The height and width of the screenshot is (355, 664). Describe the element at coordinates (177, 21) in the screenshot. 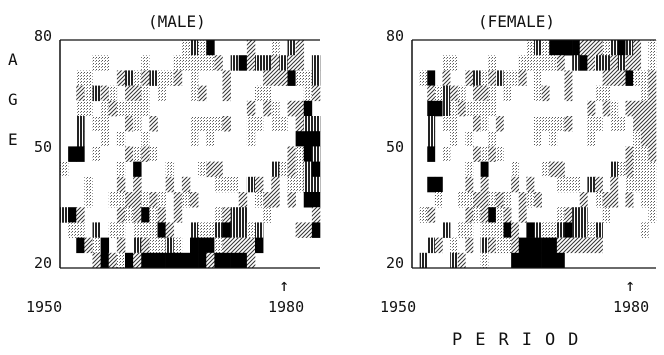

I see `panel-title-male: (MALE)` at that location.